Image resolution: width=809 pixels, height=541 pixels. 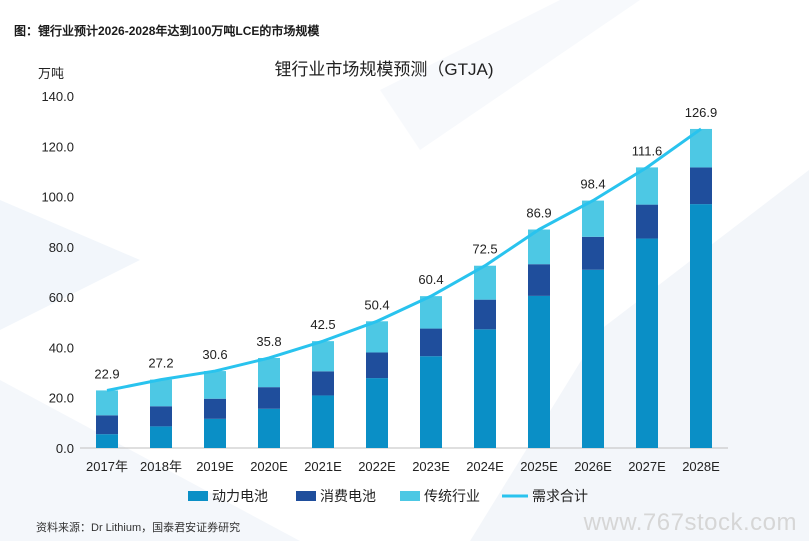 I want to click on x-tick-label: 2025E, so click(x=539, y=466).